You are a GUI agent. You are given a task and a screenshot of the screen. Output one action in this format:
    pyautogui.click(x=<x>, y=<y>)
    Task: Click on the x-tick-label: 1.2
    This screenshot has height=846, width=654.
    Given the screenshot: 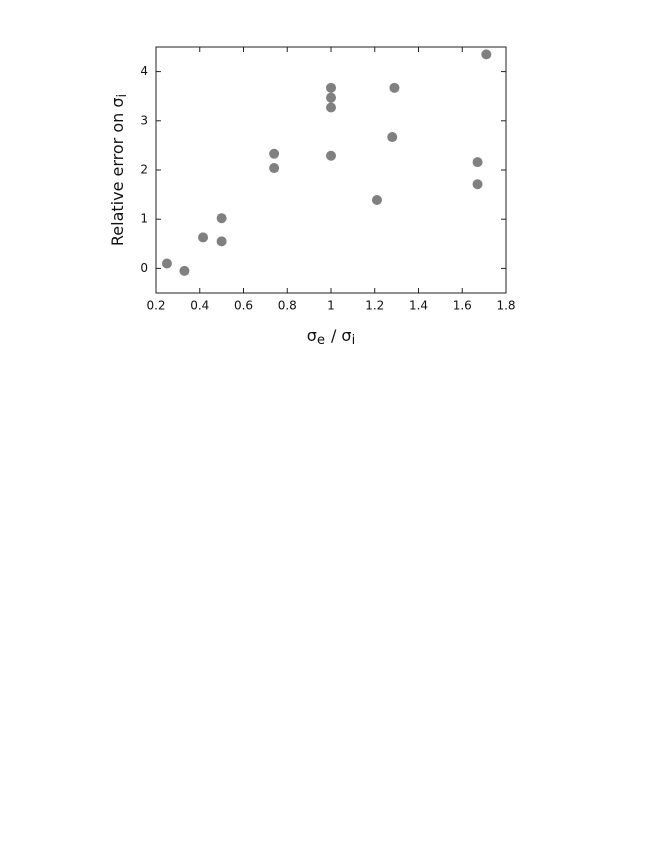 What is the action you would take?
    pyautogui.click(x=374, y=306)
    